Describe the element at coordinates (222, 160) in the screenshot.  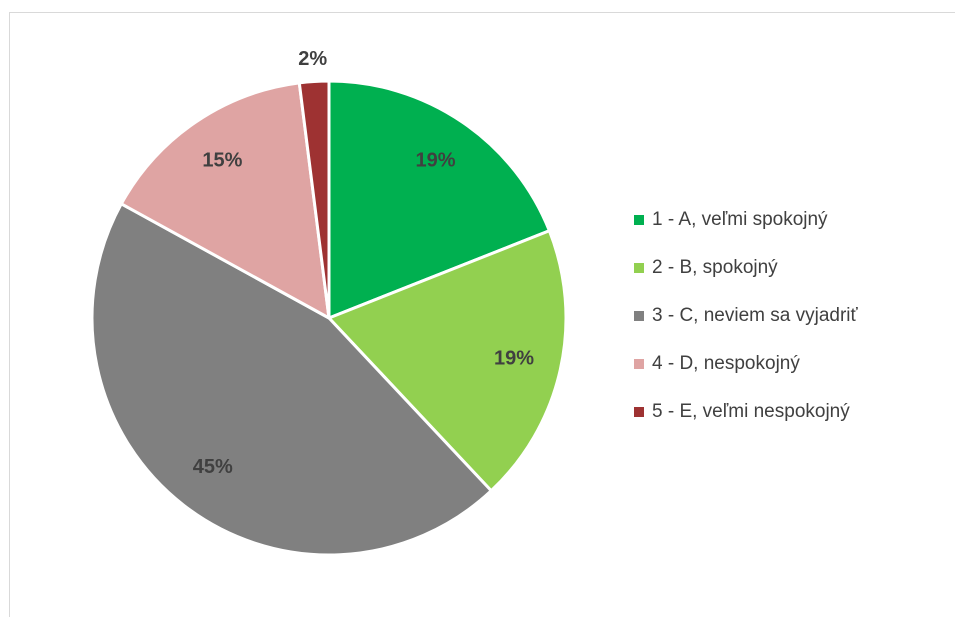
I see `data-label: 15%` at that location.